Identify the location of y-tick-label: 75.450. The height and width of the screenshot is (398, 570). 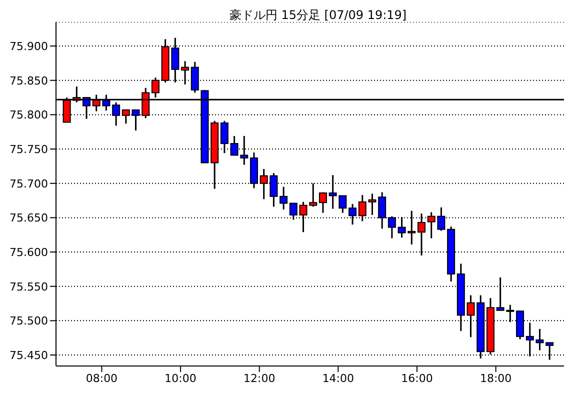
(29, 355).